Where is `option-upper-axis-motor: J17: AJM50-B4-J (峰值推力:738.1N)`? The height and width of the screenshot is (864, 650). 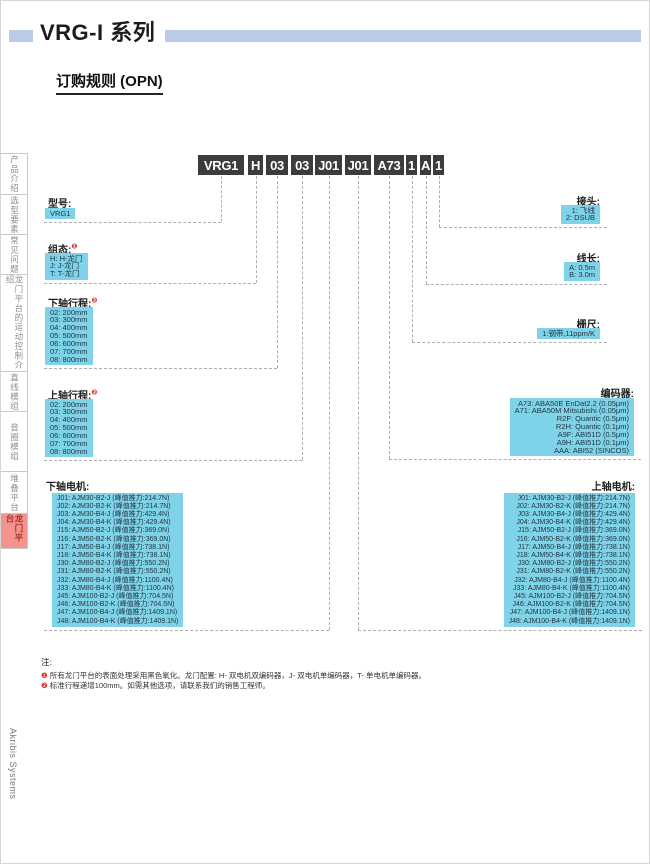 option-upper-axis-motor: J17: AJM50-B4-J (峰值推力:738.1N) is located at coordinates (573, 547).